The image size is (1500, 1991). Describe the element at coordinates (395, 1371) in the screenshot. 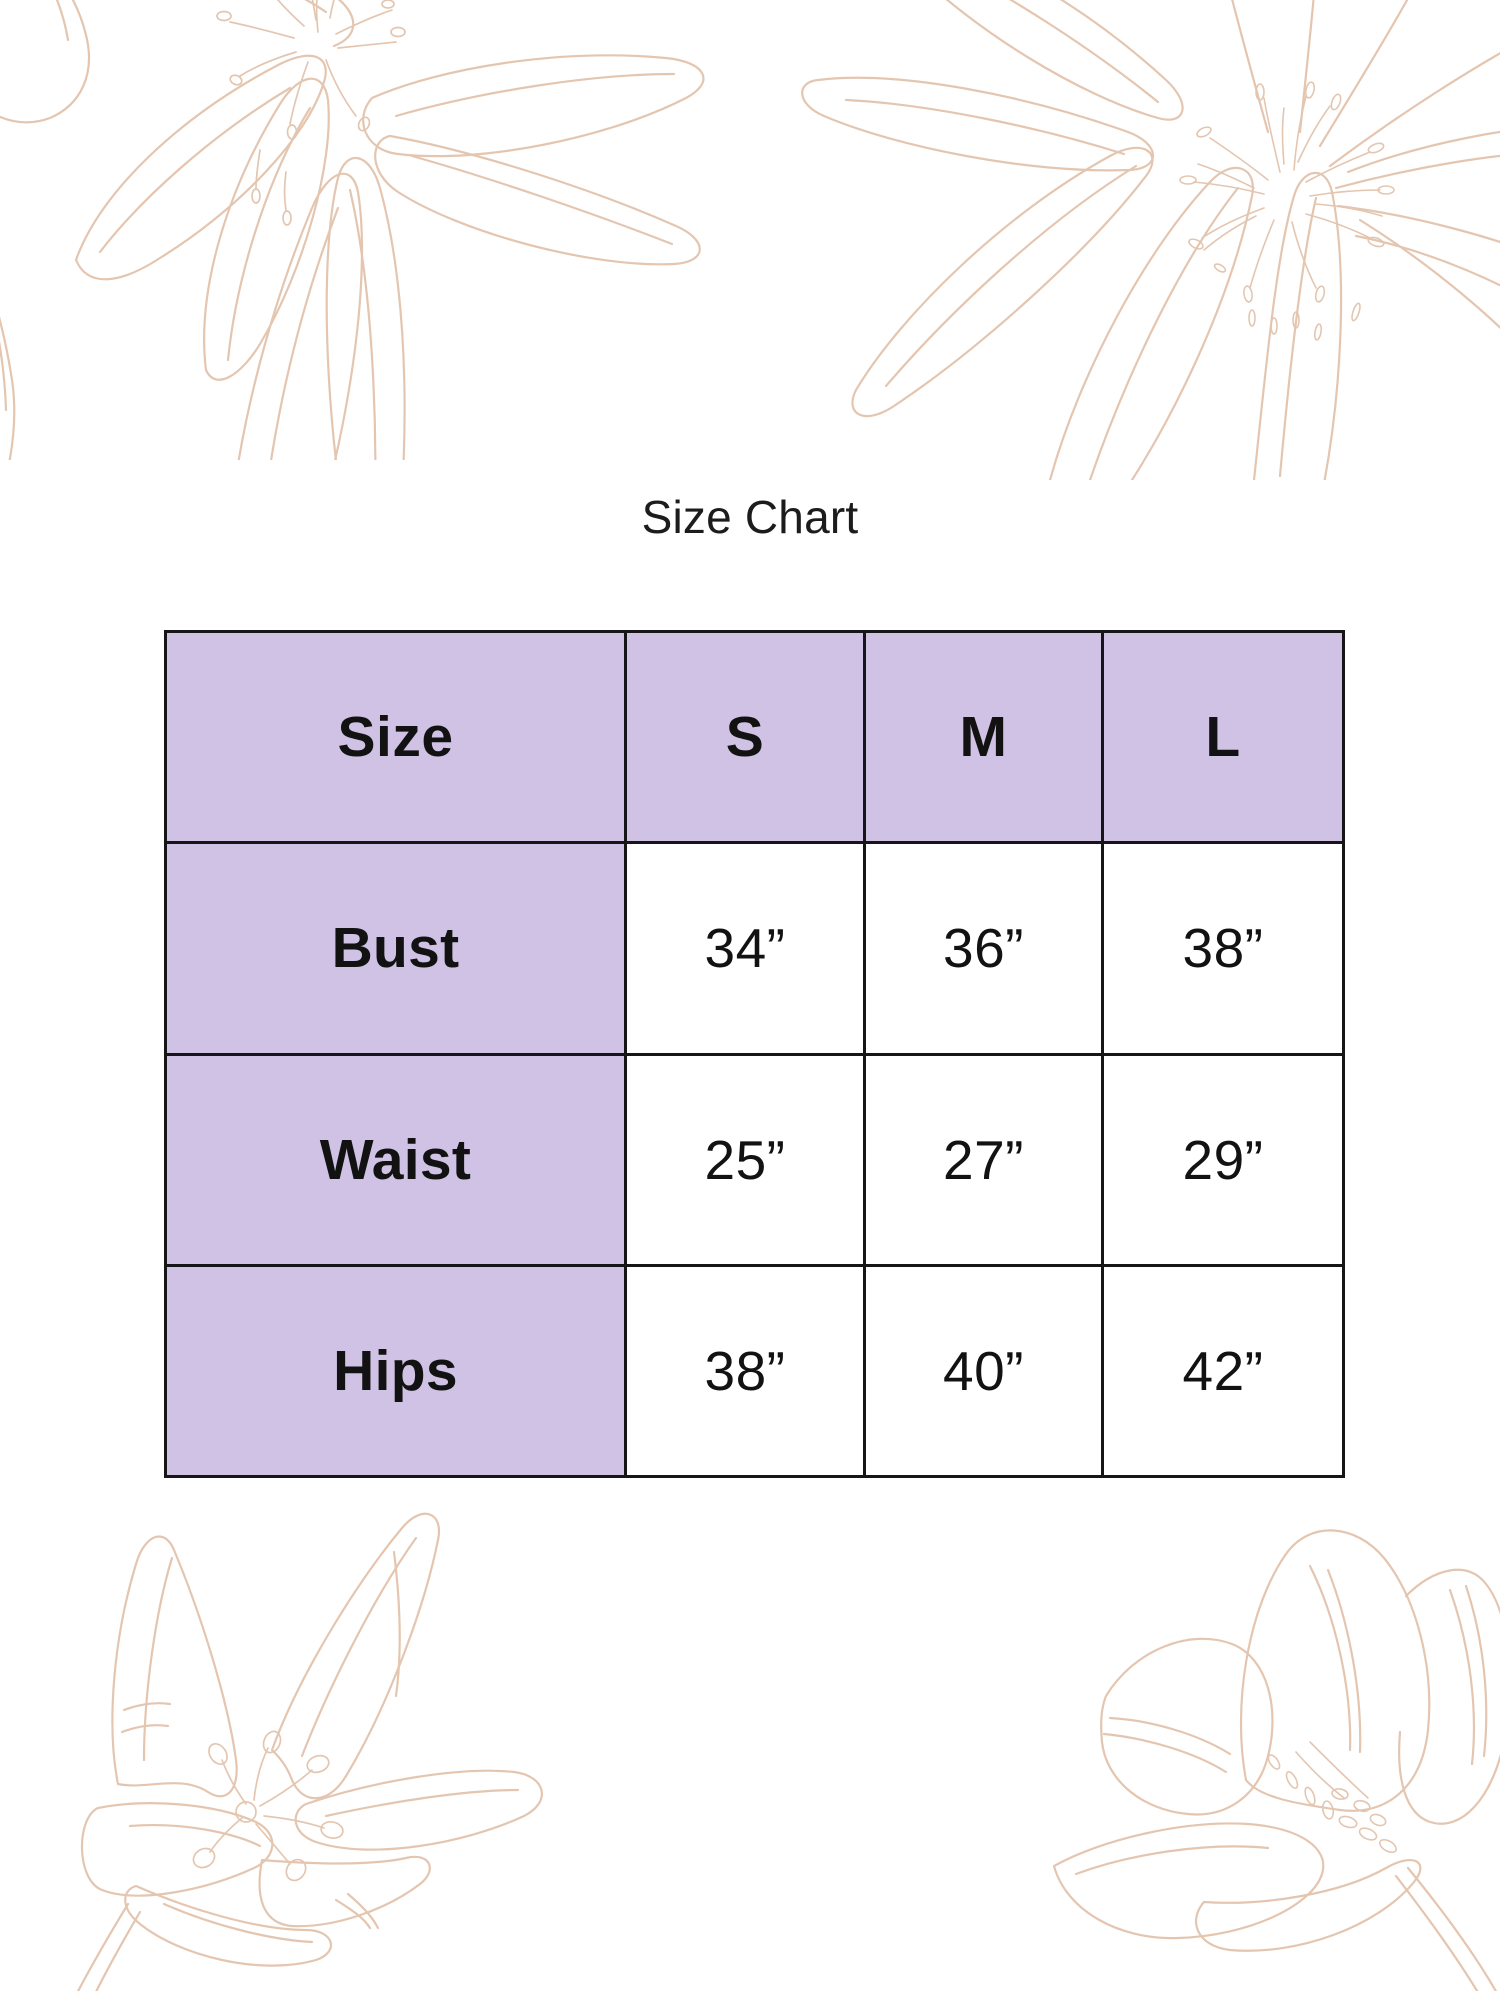

I see `row-label-hips: Hips` at that location.